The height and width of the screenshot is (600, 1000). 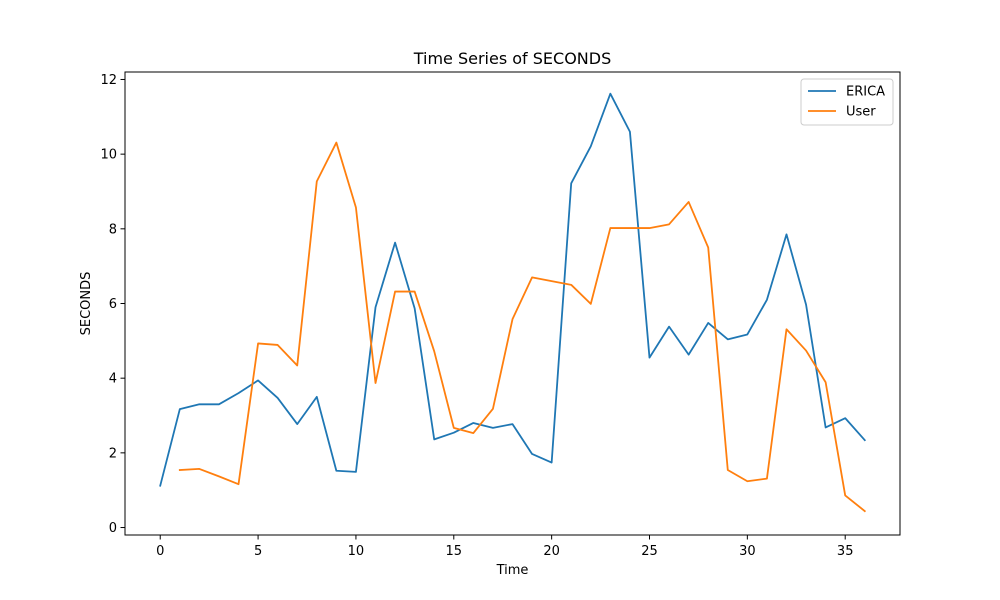 I want to click on chart-title: Time Series of SECONDS, so click(x=512, y=58).